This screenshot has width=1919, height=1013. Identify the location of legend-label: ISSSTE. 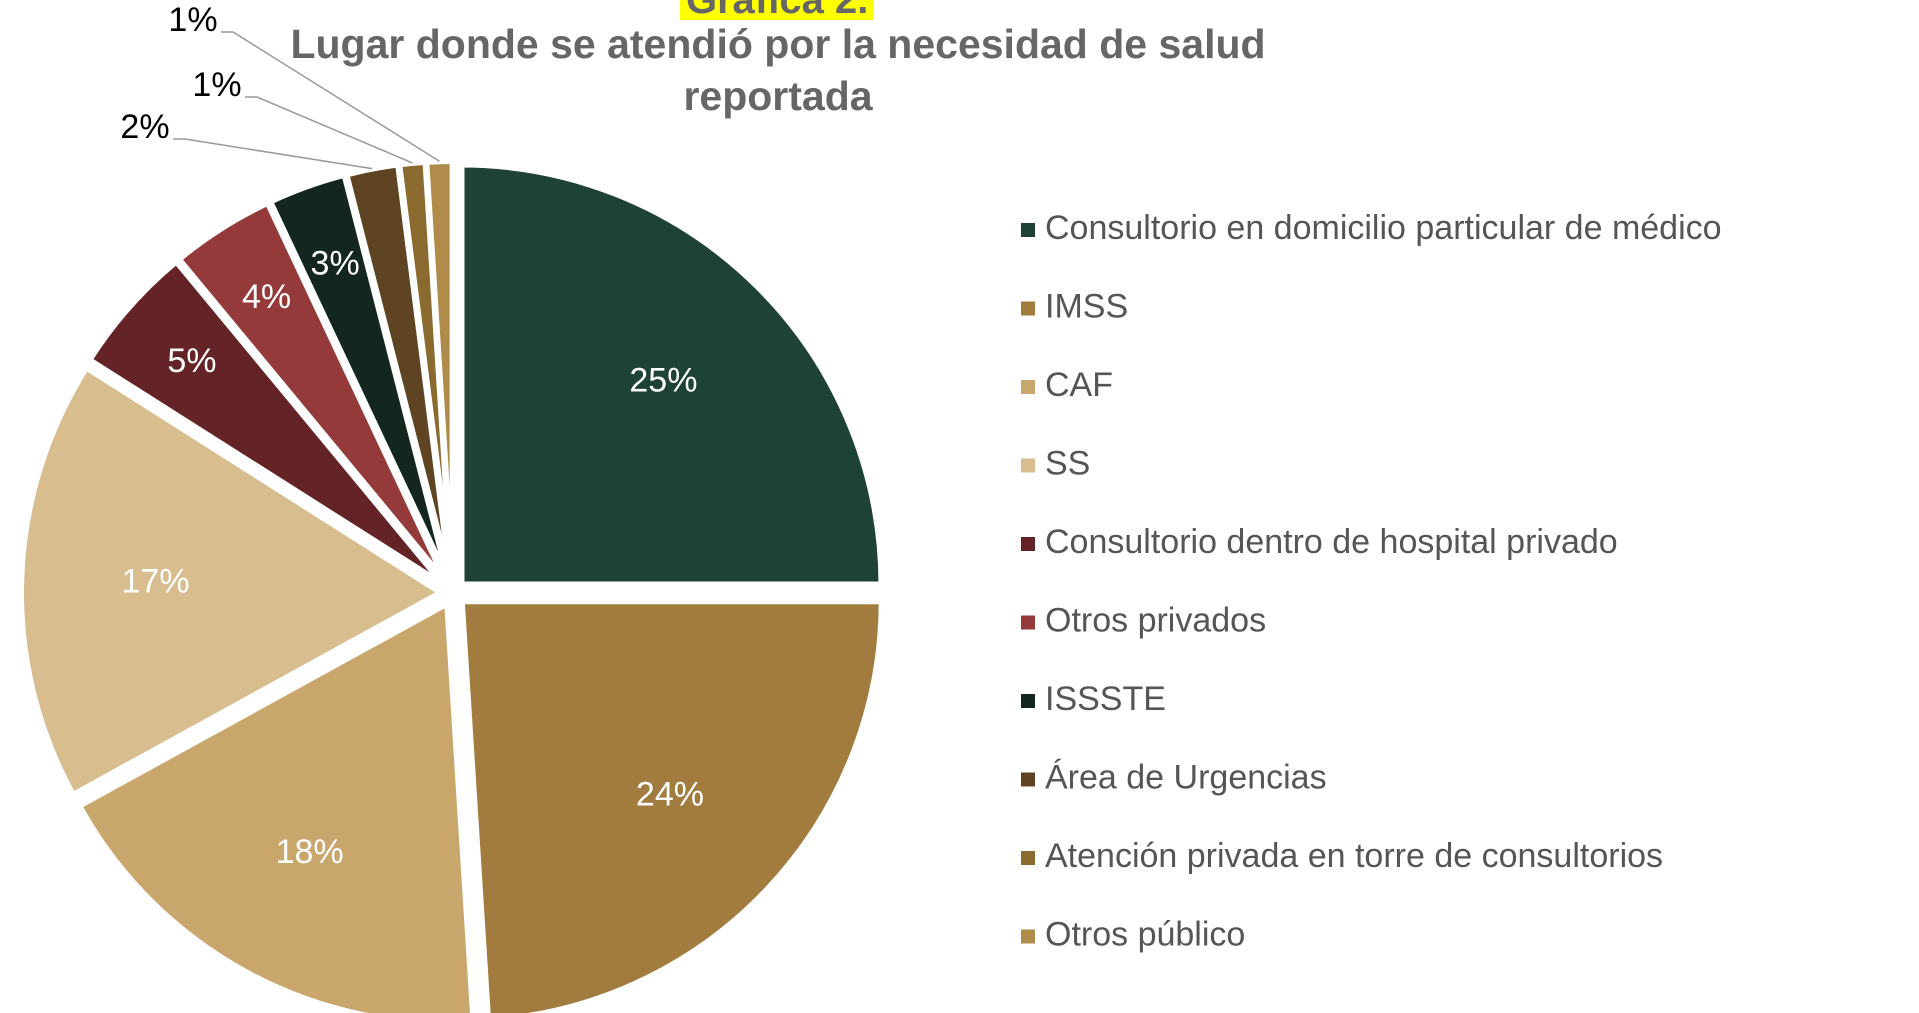
(1105, 699).